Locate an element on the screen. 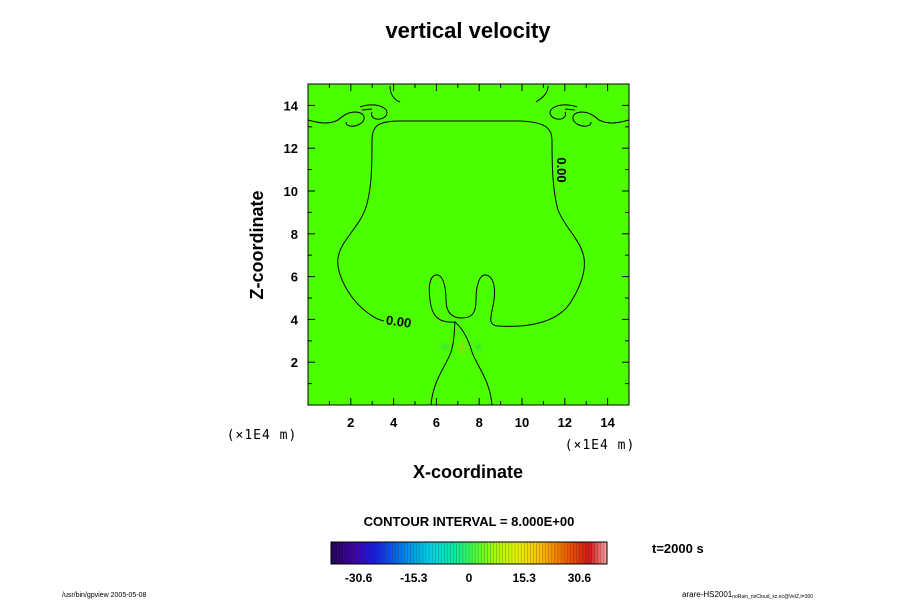 The height and width of the screenshot is (600, 900). contour-top-right is located at coordinates (582, 106).